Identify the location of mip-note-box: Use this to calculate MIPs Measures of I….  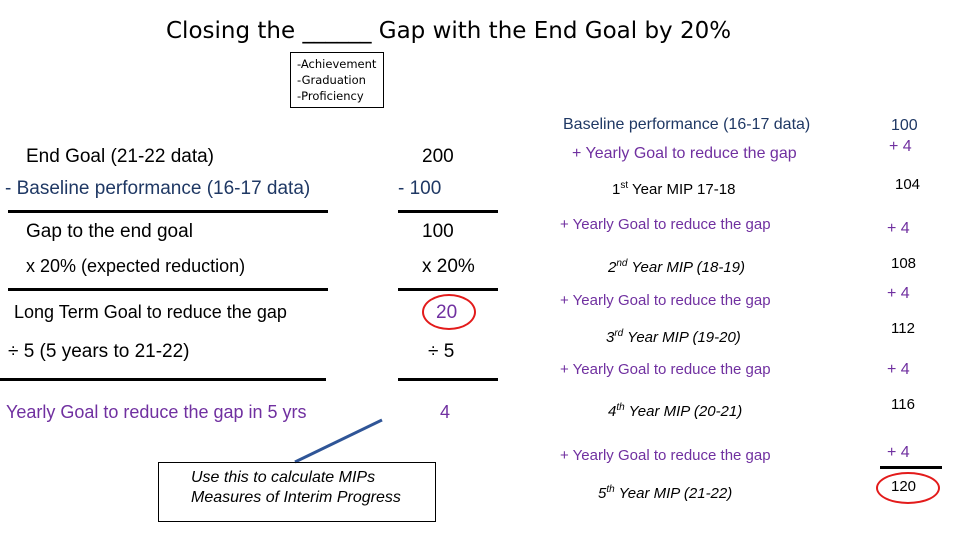
(297, 492).